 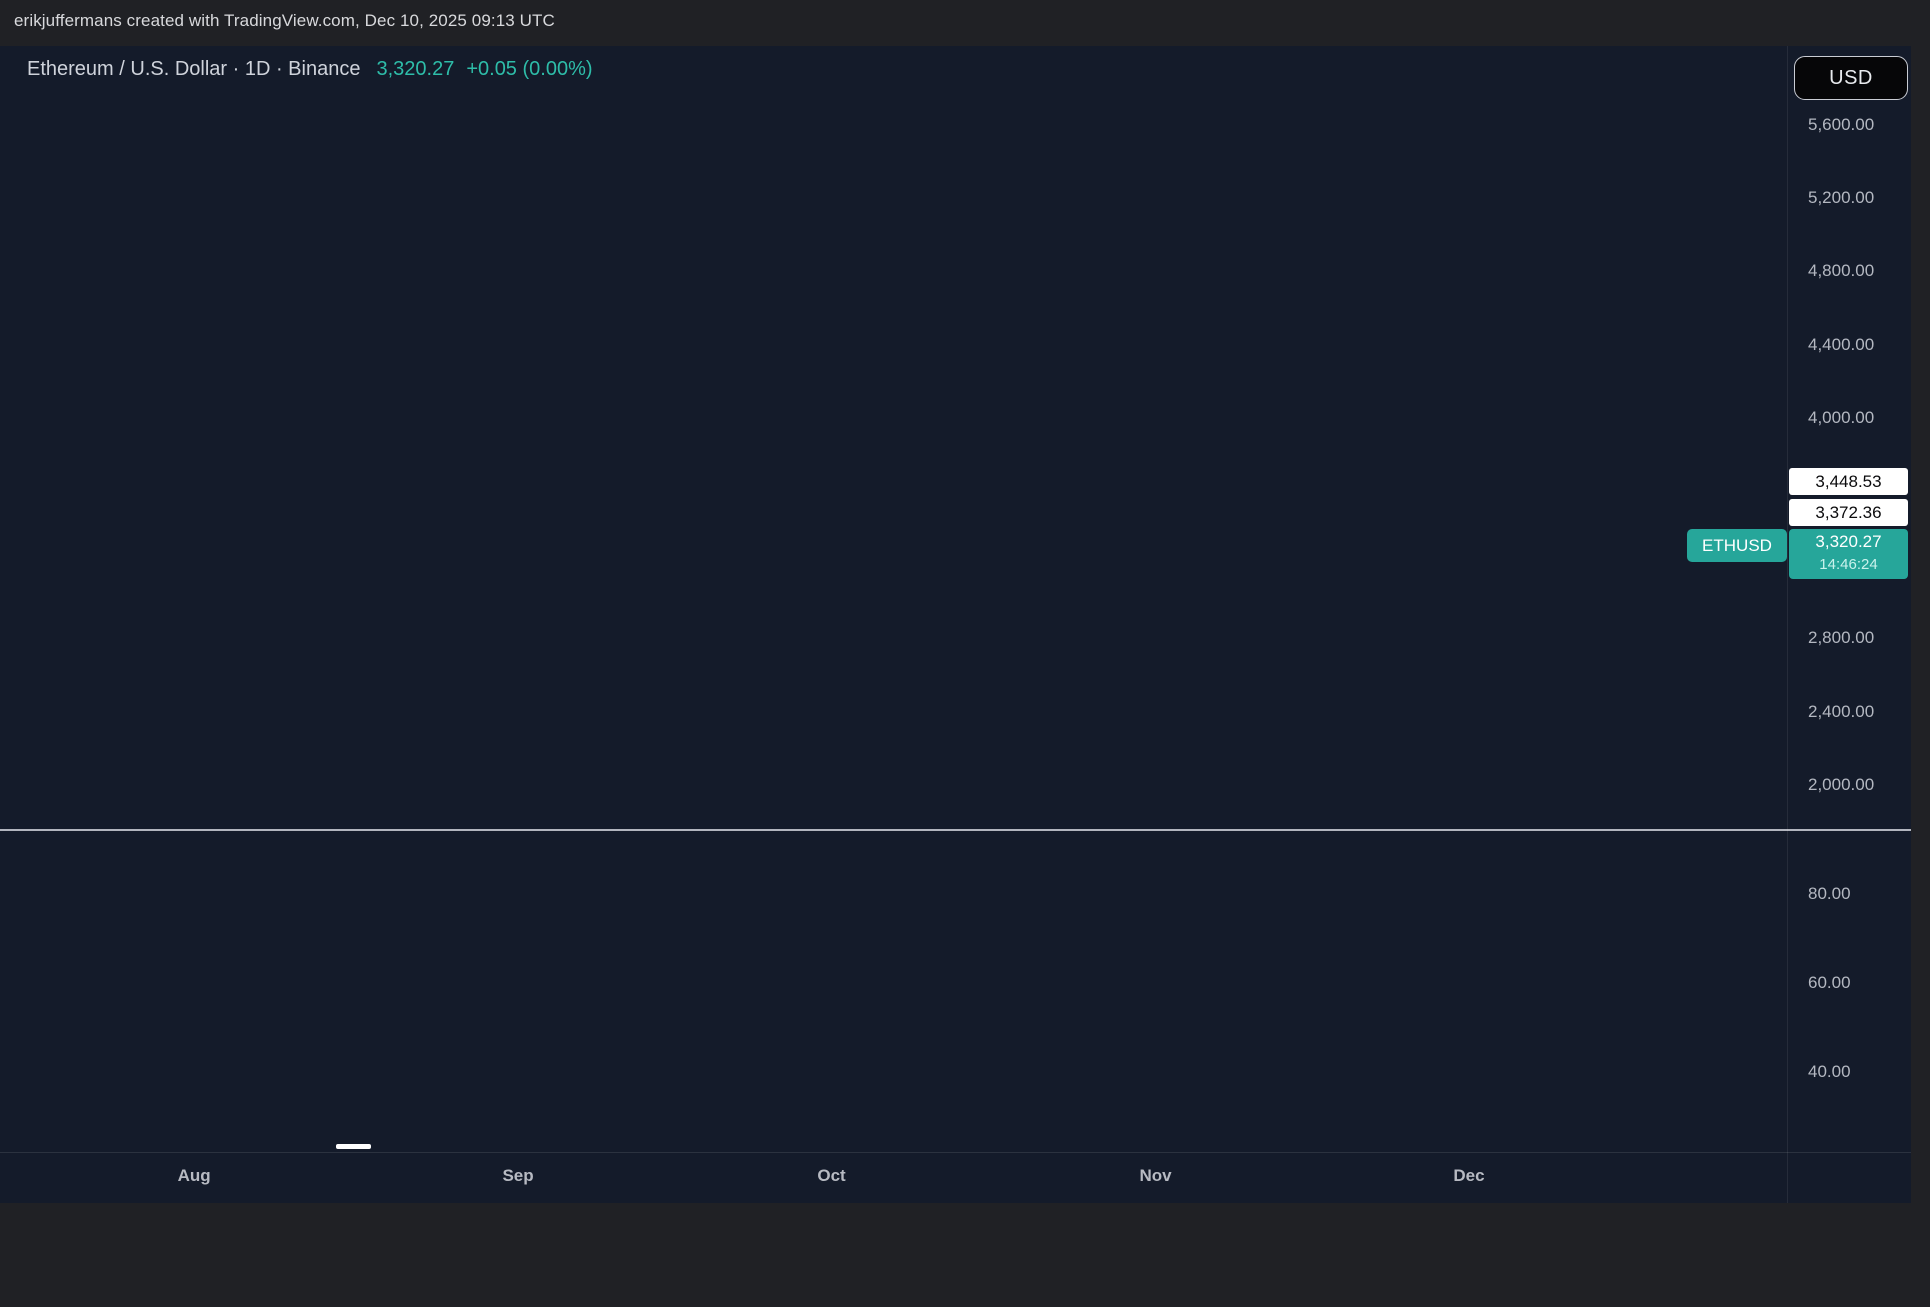 What do you see at coordinates (529, 69) in the screenshot?
I see `price-change-text: +0.05 (0.00%)` at bounding box center [529, 69].